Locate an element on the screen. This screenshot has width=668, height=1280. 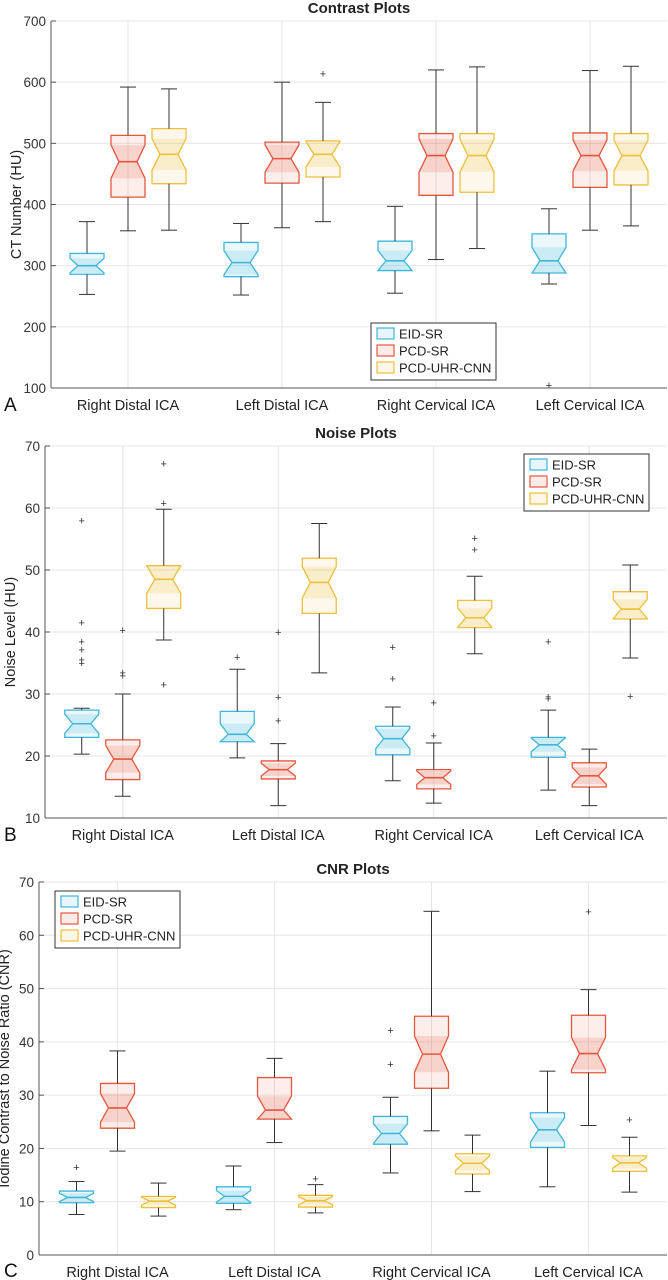
y-tick-label: 0 is located at coordinates (30, 1255).